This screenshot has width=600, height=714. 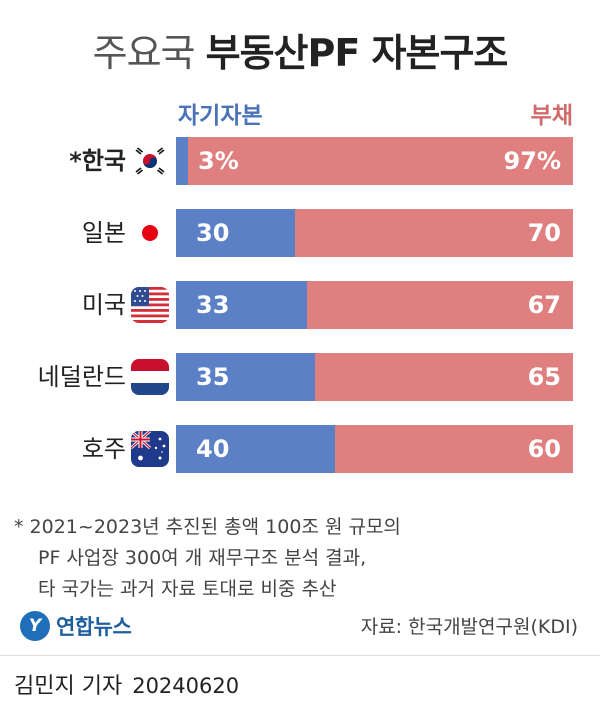 I want to click on title-prefix: 주요국, so click(x=144, y=53).